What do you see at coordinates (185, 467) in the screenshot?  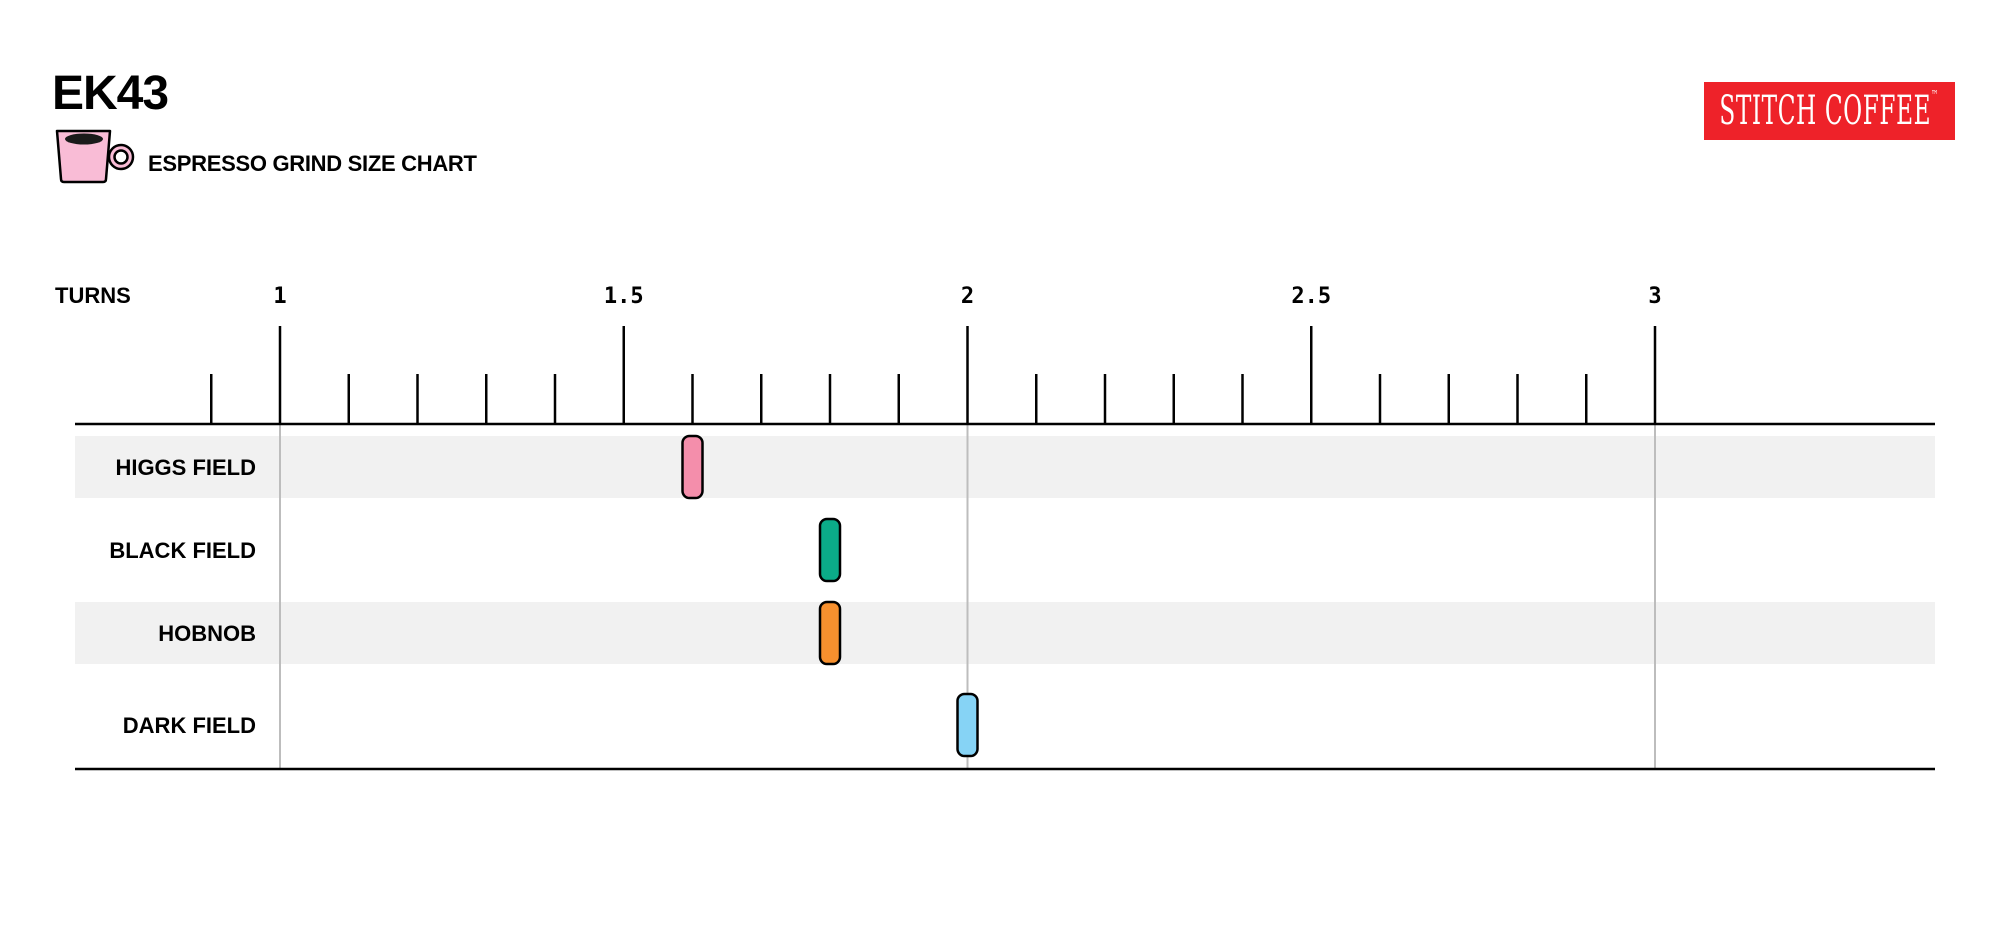 I see `row-label: HIGGS FIELD` at bounding box center [185, 467].